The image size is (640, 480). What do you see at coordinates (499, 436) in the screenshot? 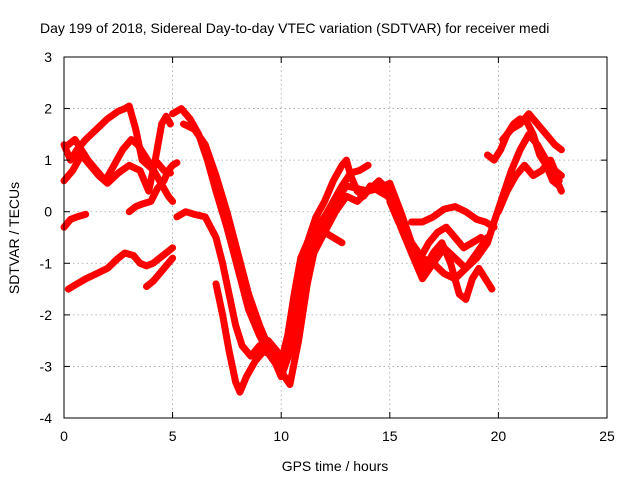
I see `x-tick-label: 20` at bounding box center [499, 436].